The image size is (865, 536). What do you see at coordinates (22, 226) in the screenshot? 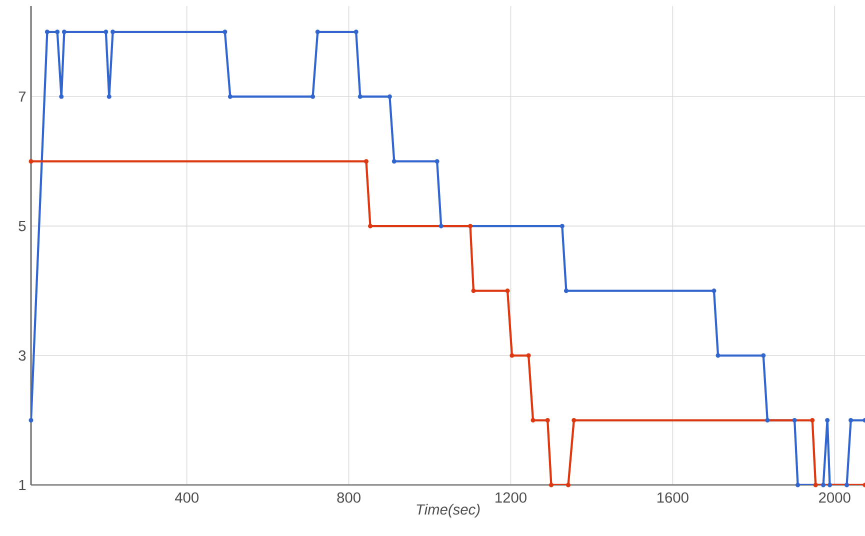
I see `y-tick-label: 5` at bounding box center [22, 226].